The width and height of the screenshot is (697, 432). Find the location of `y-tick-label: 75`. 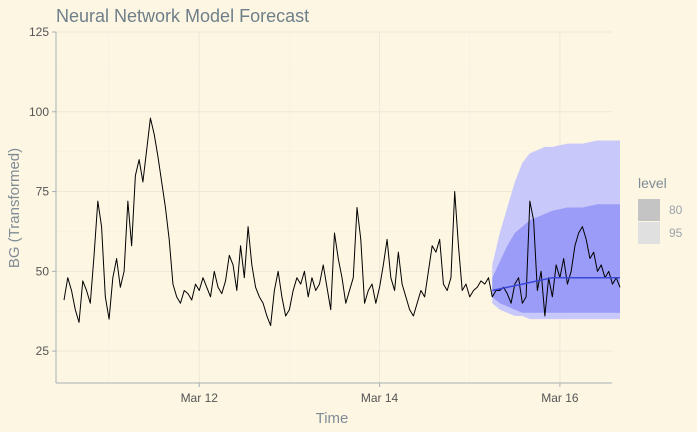

y-tick-label: 75 is located at coordinates (43, 192).